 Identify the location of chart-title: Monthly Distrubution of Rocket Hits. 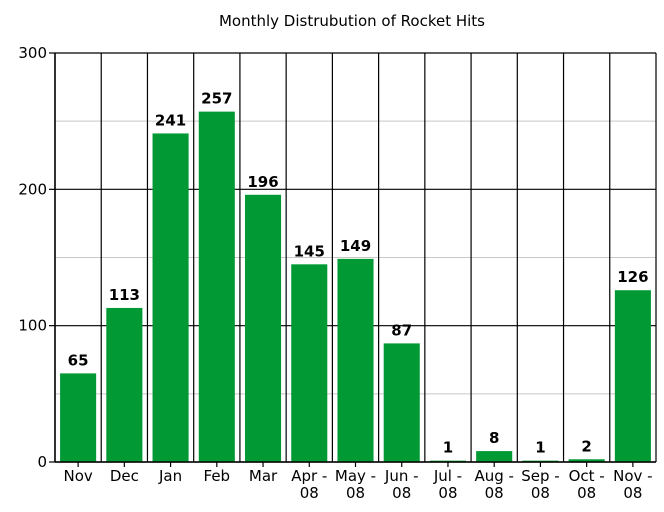
(352, 21).